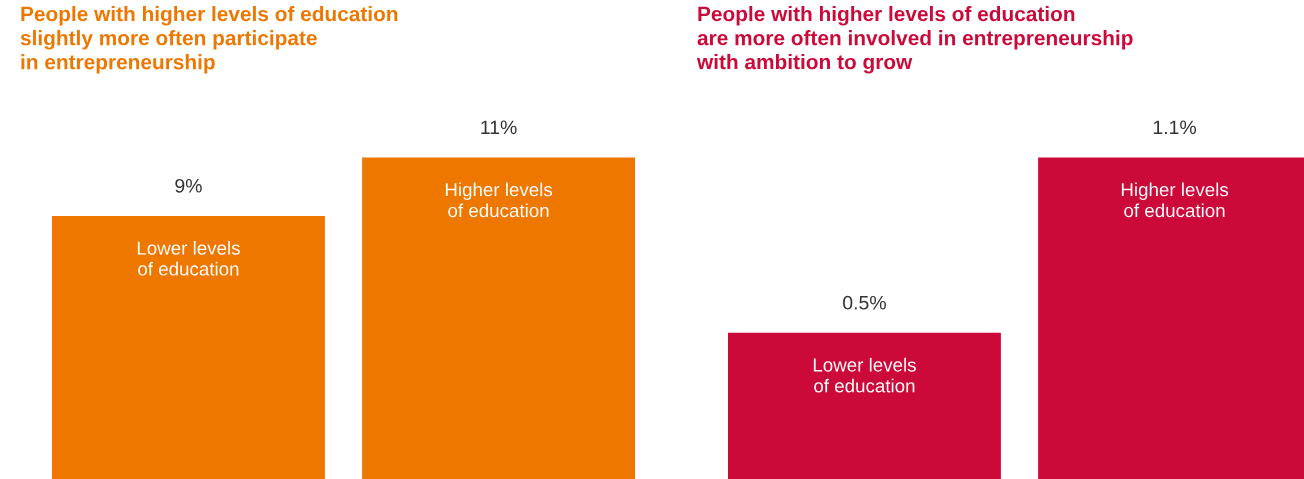  What do you see at coordinates (914, 40) in the screenshot?
I see `chart-title: People with higher levels of education are more often involved in entrepreneurship with ambition to grow` at bounding box center [914, 40].